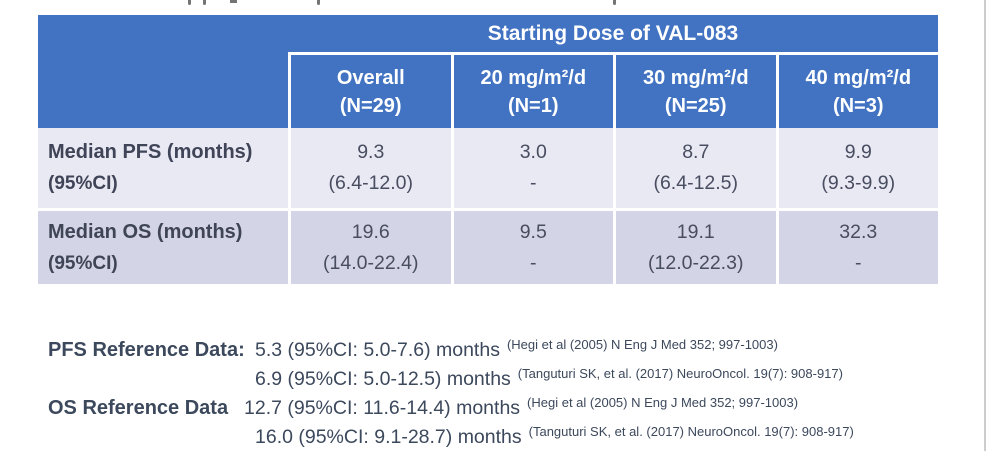 This screenshot has width=988, height=451. I want to click on column-header-20mg: 20 mg/m²/d (N=1), so click(533, 91).